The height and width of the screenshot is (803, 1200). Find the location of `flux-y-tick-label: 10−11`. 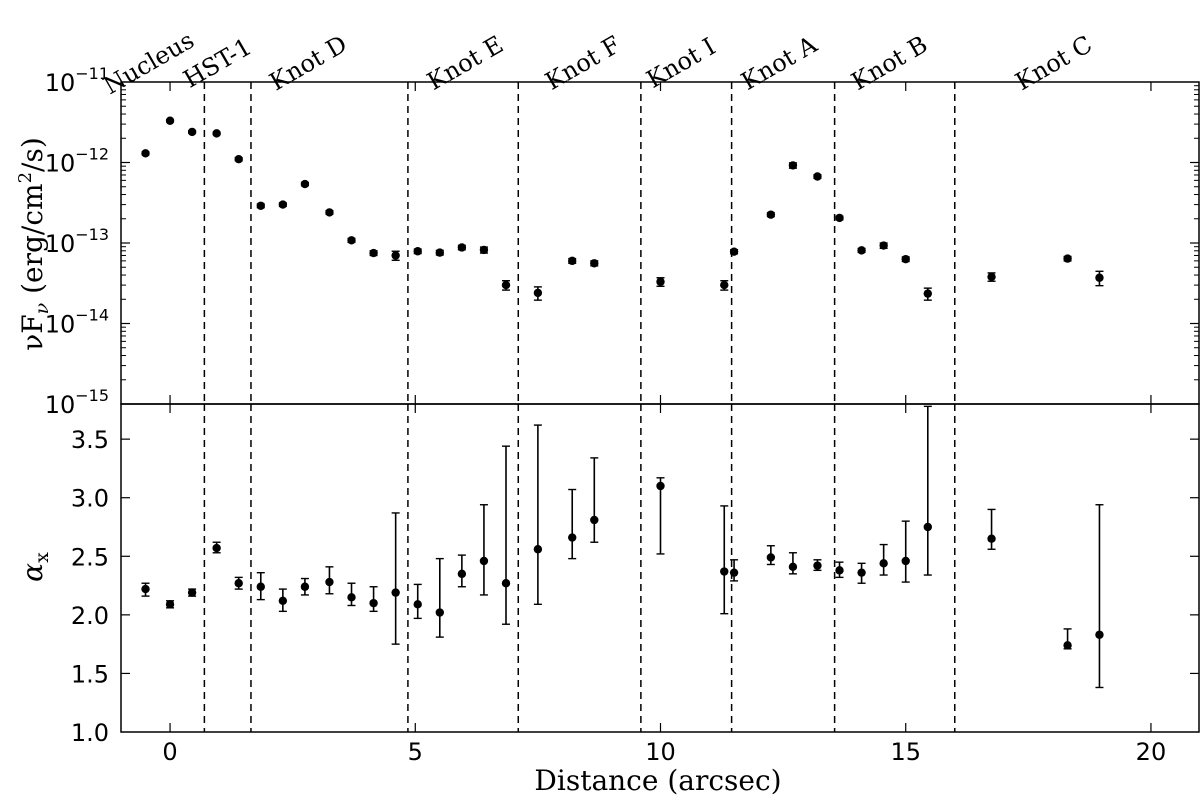

flux-y-tick-label: 10−11 is located at coordinates (77, 80).